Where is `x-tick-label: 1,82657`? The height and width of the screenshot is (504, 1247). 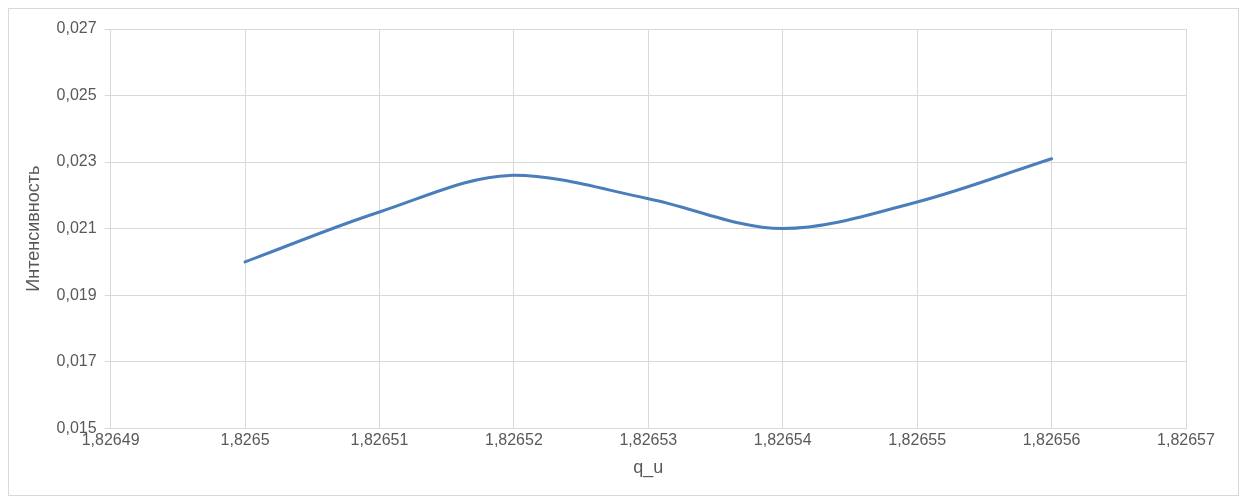
x-tick-label: 1,82657 is located at coordinates (1186, 440).